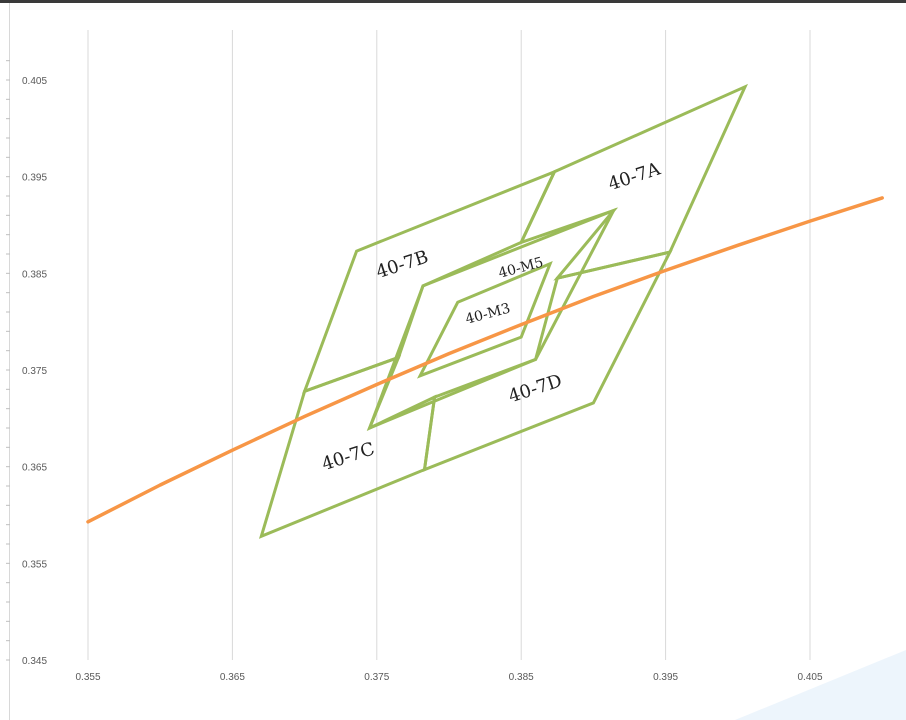 This screenshot has width=906, height=720. Describe the element at coordinates (232, 677) in the screenshot. I see `x-tick-label-1: 0.365` at that location.